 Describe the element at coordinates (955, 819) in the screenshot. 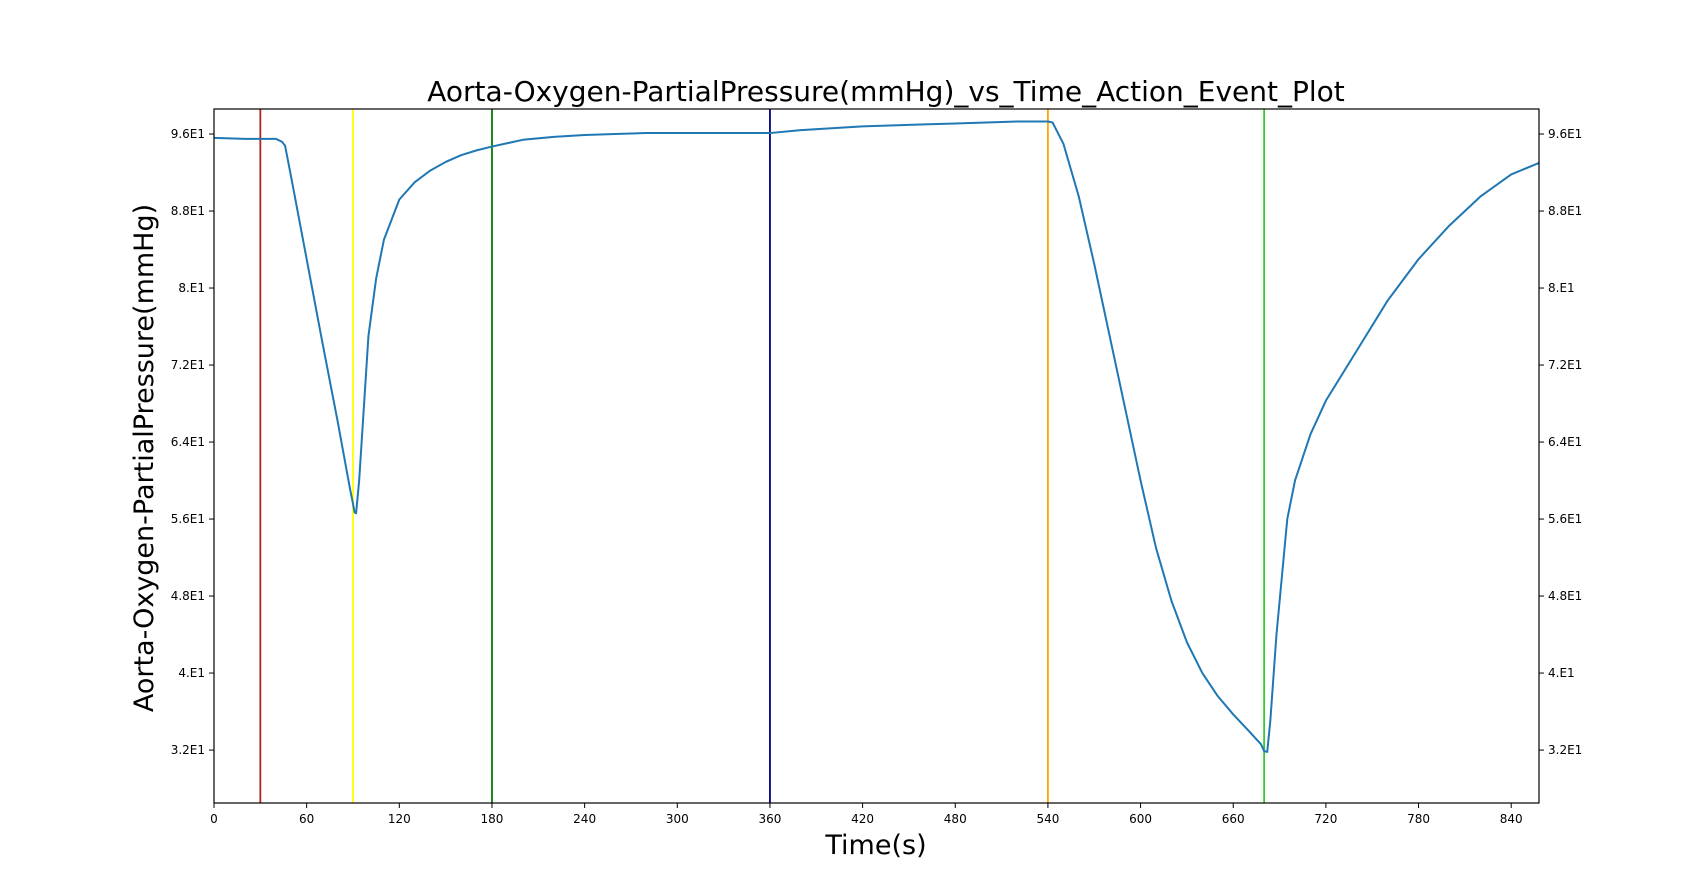

I see `x-tick-label: 480` at that location.